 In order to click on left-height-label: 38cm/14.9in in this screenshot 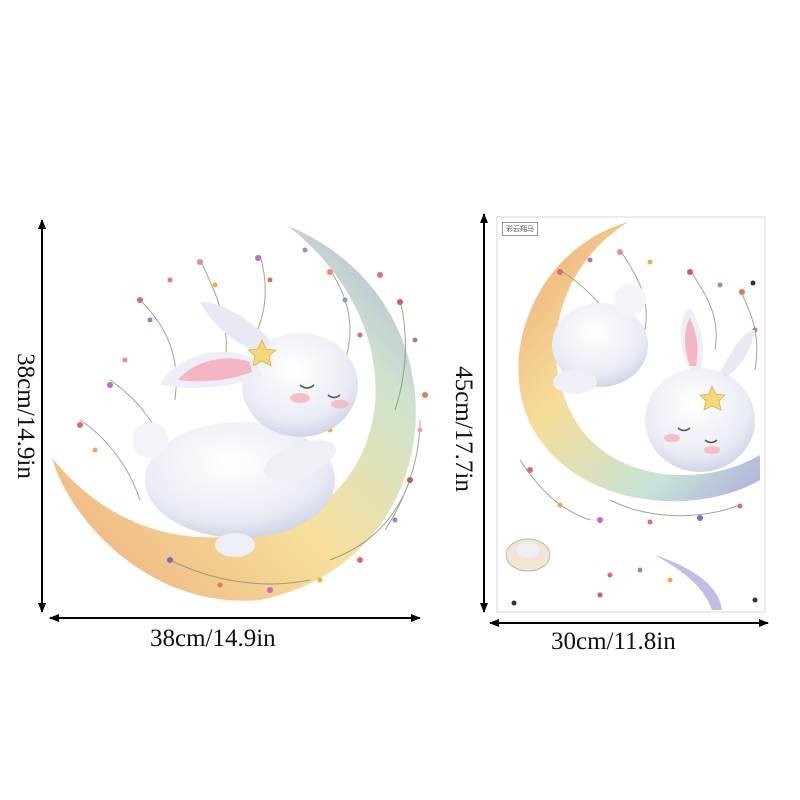, I will do `click(25, 416)`.